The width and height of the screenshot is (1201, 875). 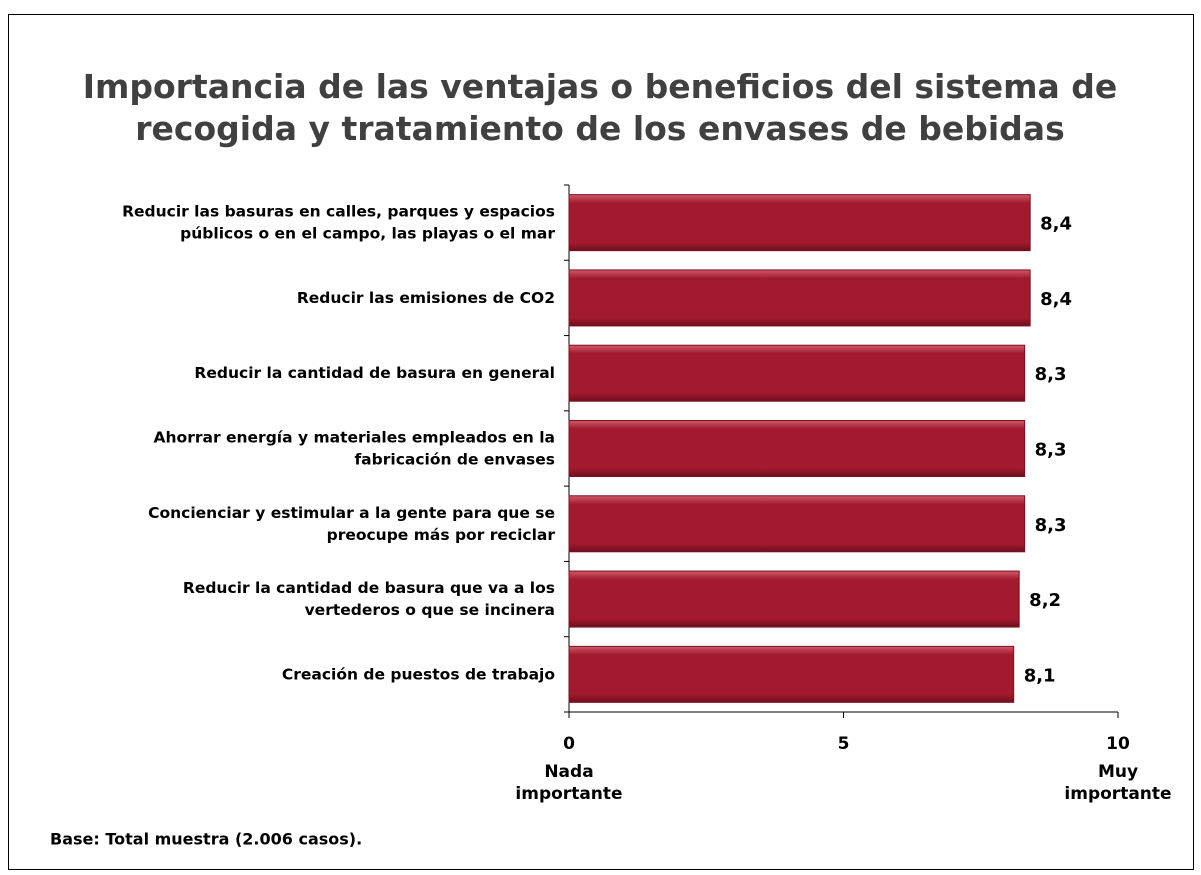 I want to click on y-tick-label: Reducir las emisiones de CO2, so click(x=426, y=297).